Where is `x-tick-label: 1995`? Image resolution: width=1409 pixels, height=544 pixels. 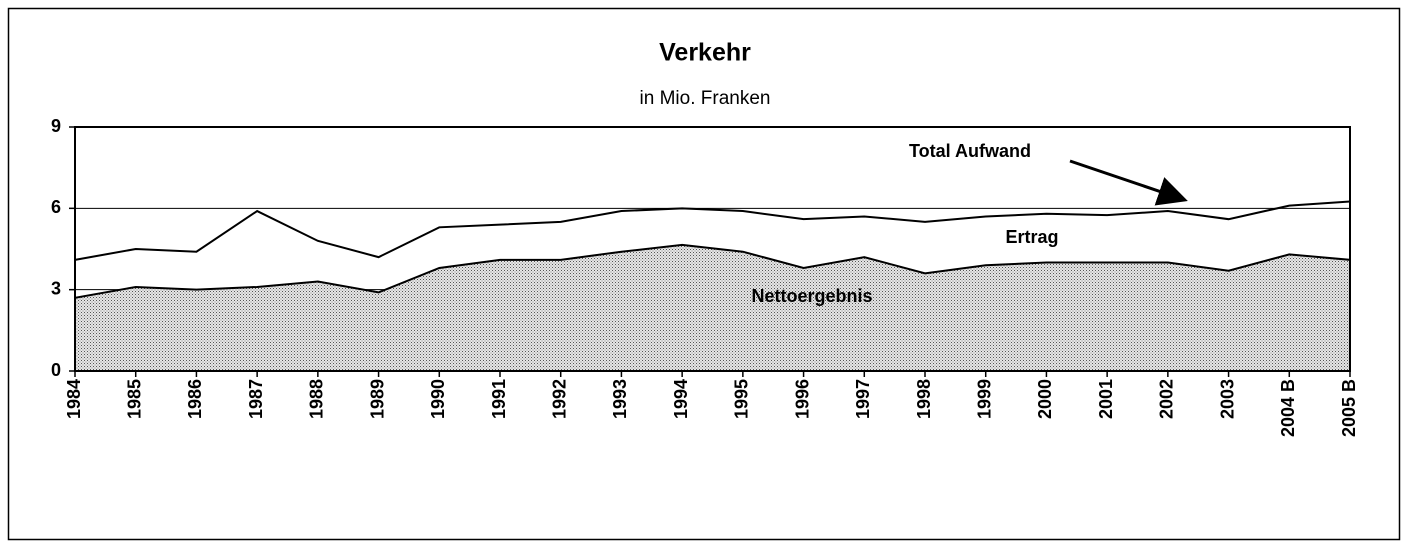
x-tick-label: 1995 is located at coordinates (742, 399).